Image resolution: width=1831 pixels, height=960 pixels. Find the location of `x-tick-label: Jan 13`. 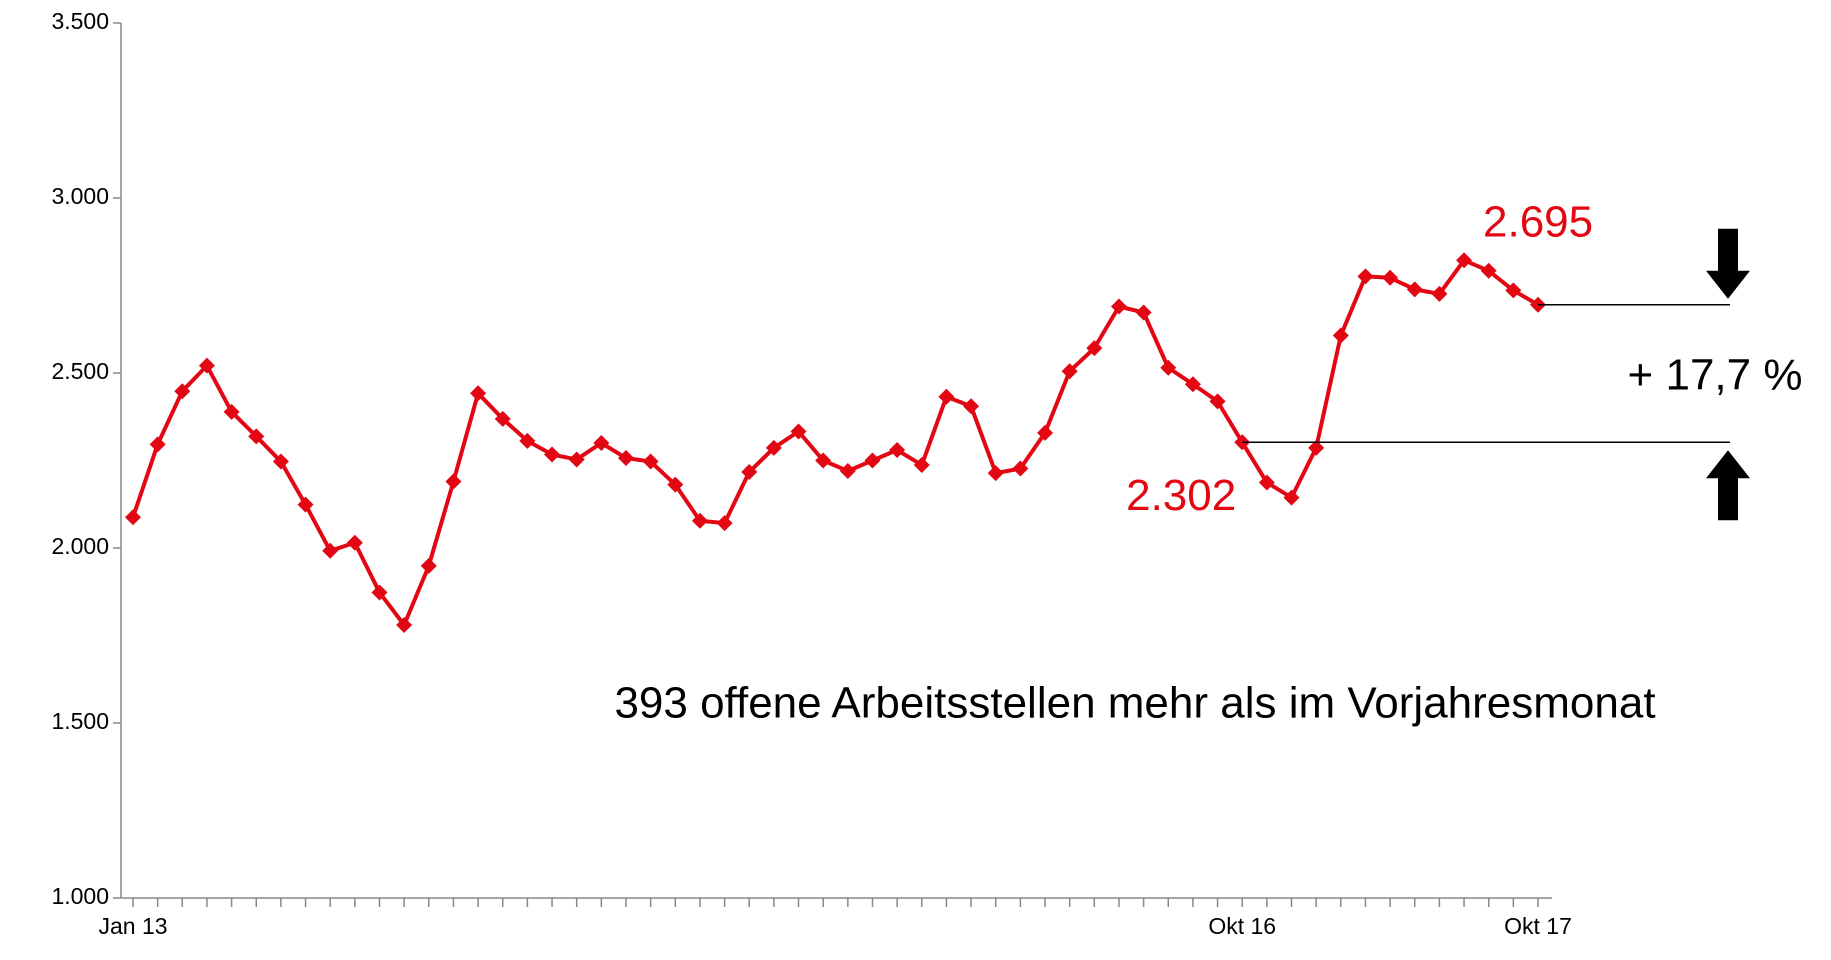

x-tick-label: Jan 13 is located at coordinates (132, 926).